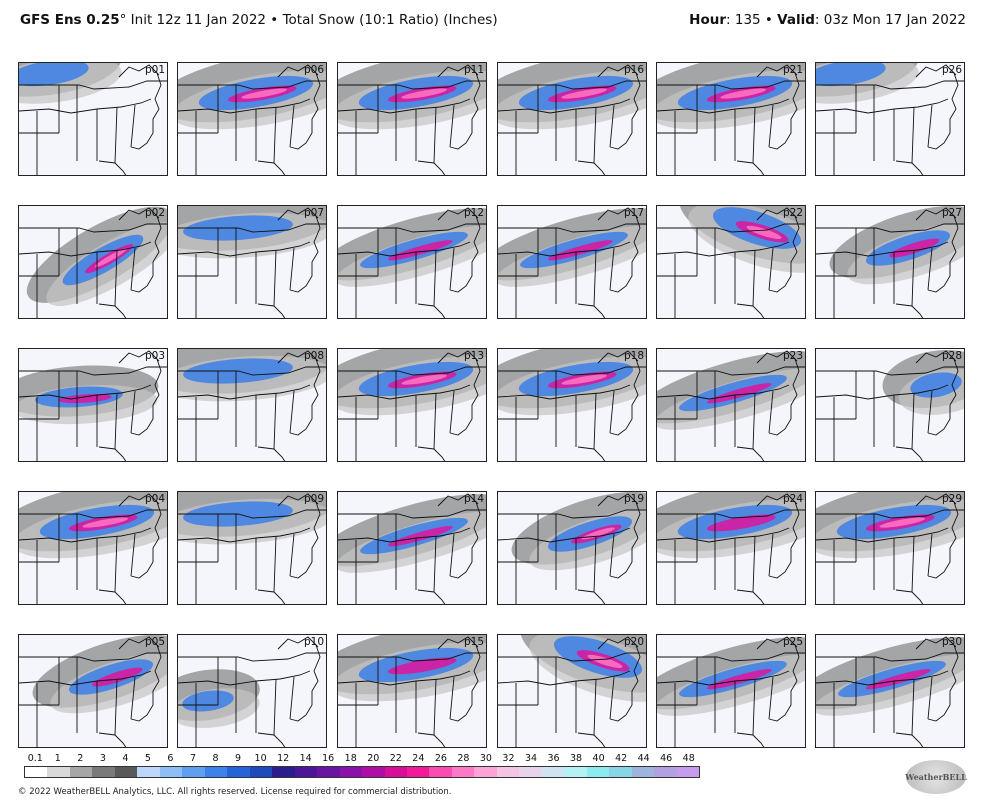 The height and width of the screenshot is (808, 984). I want to click on ensemble-member-panel: p18, so click(572, 405).